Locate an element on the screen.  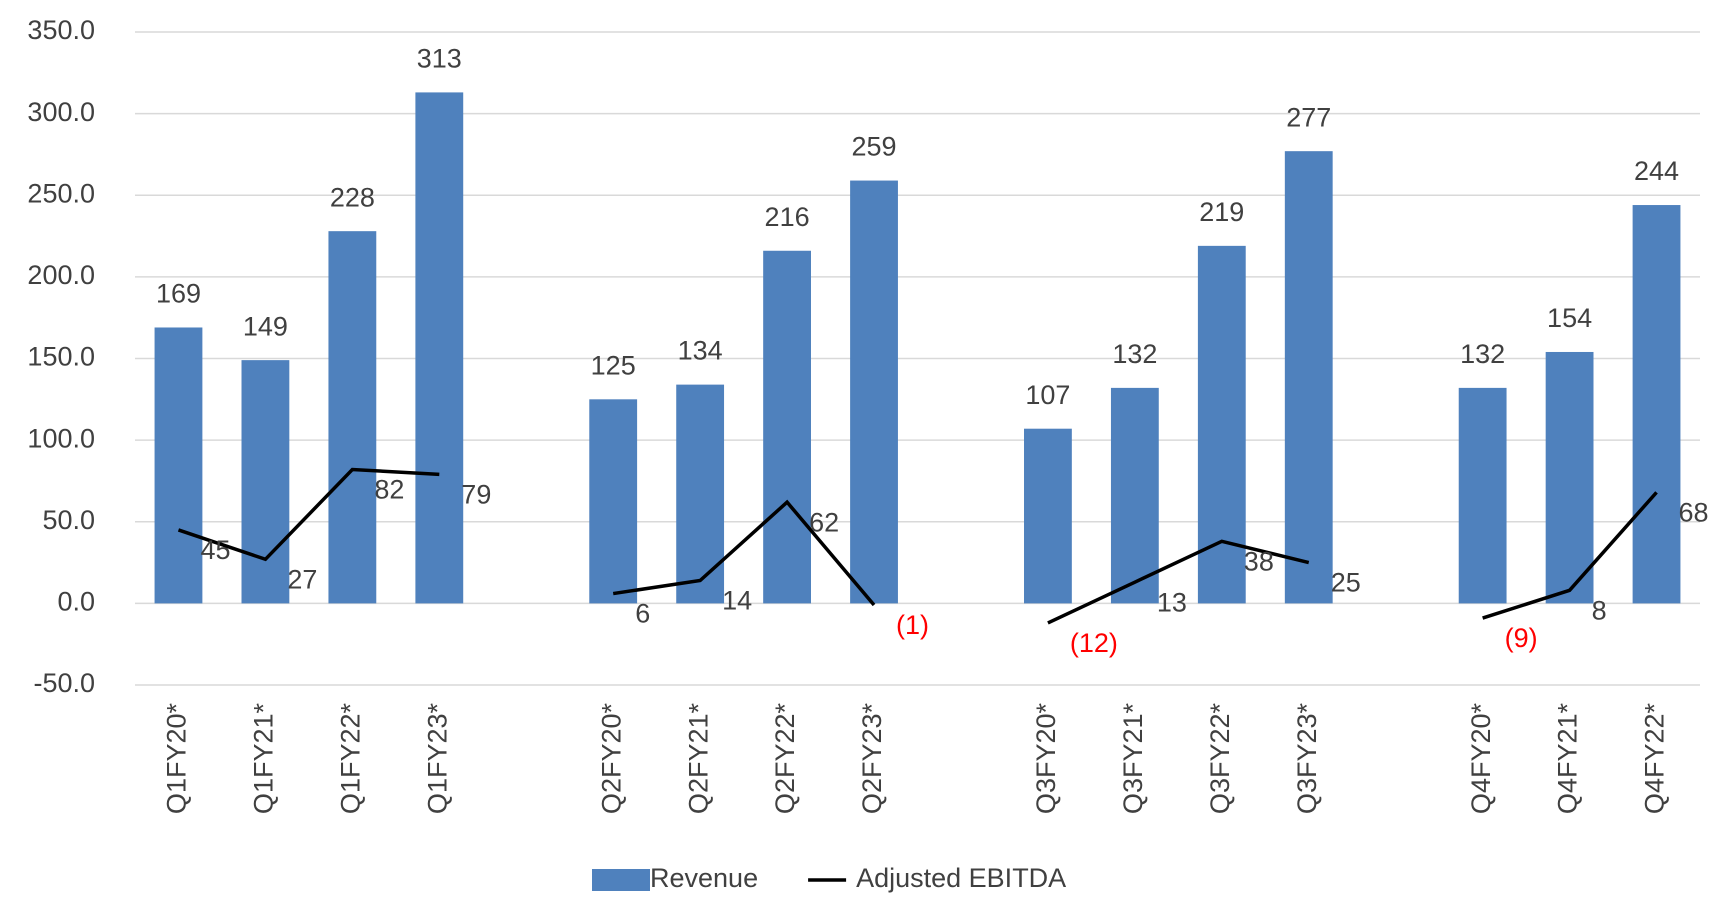
bar-value-label: 169 is located at coordinates (178, 294).